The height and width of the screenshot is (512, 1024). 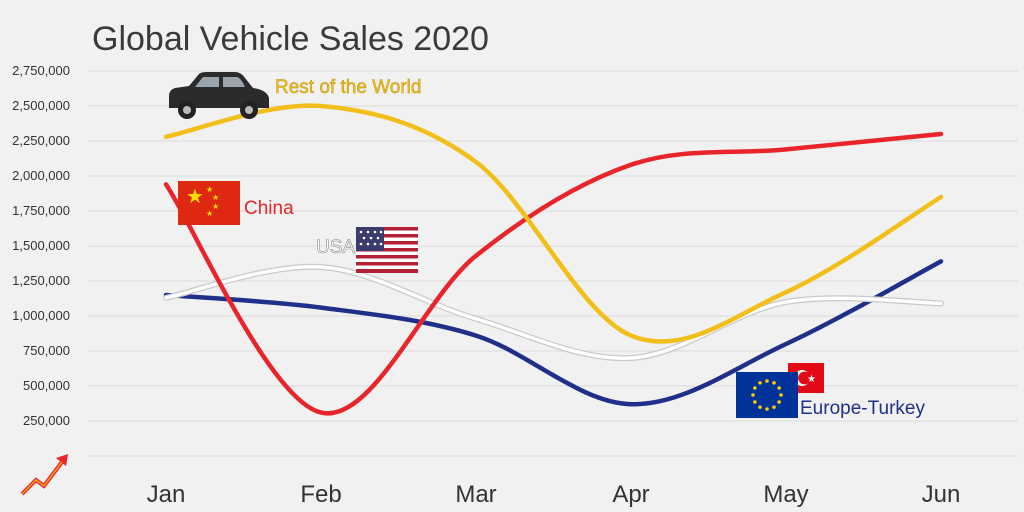 I want to click on x-axis-ticks: Jan Feb Mar Apr May Jun, so click(x=554, y=494).